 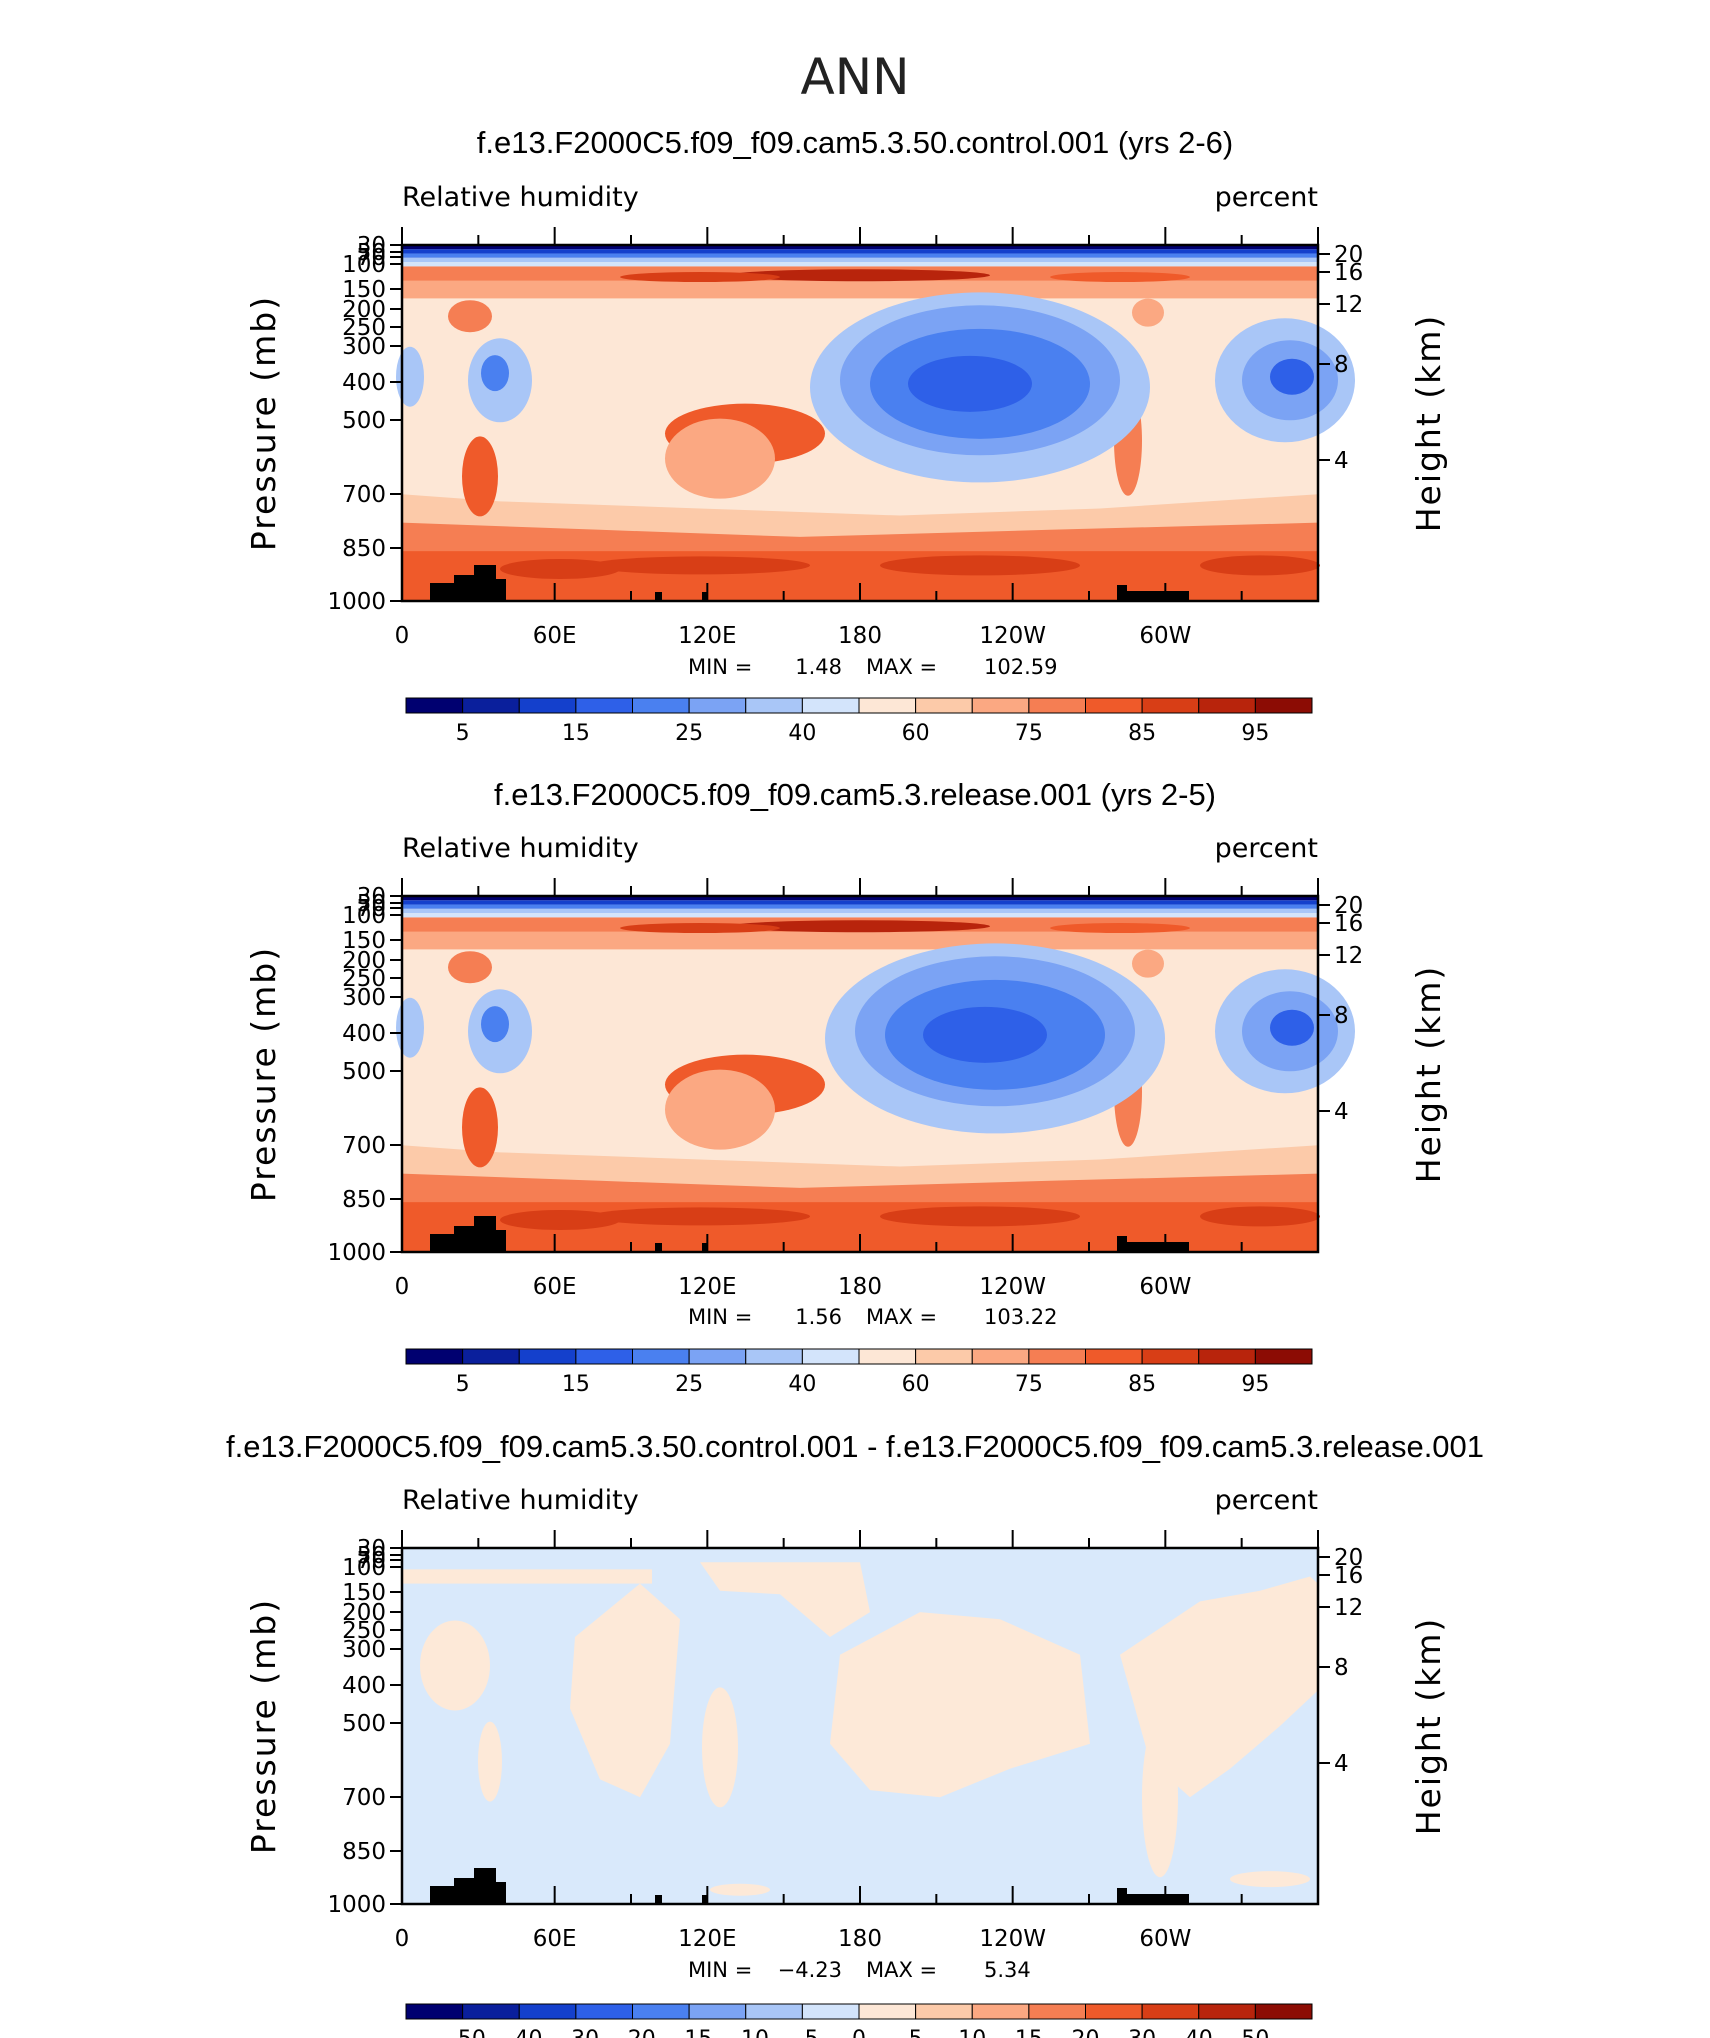 I want to click on colorbar-label: 25, so click(x=689, y=1384).